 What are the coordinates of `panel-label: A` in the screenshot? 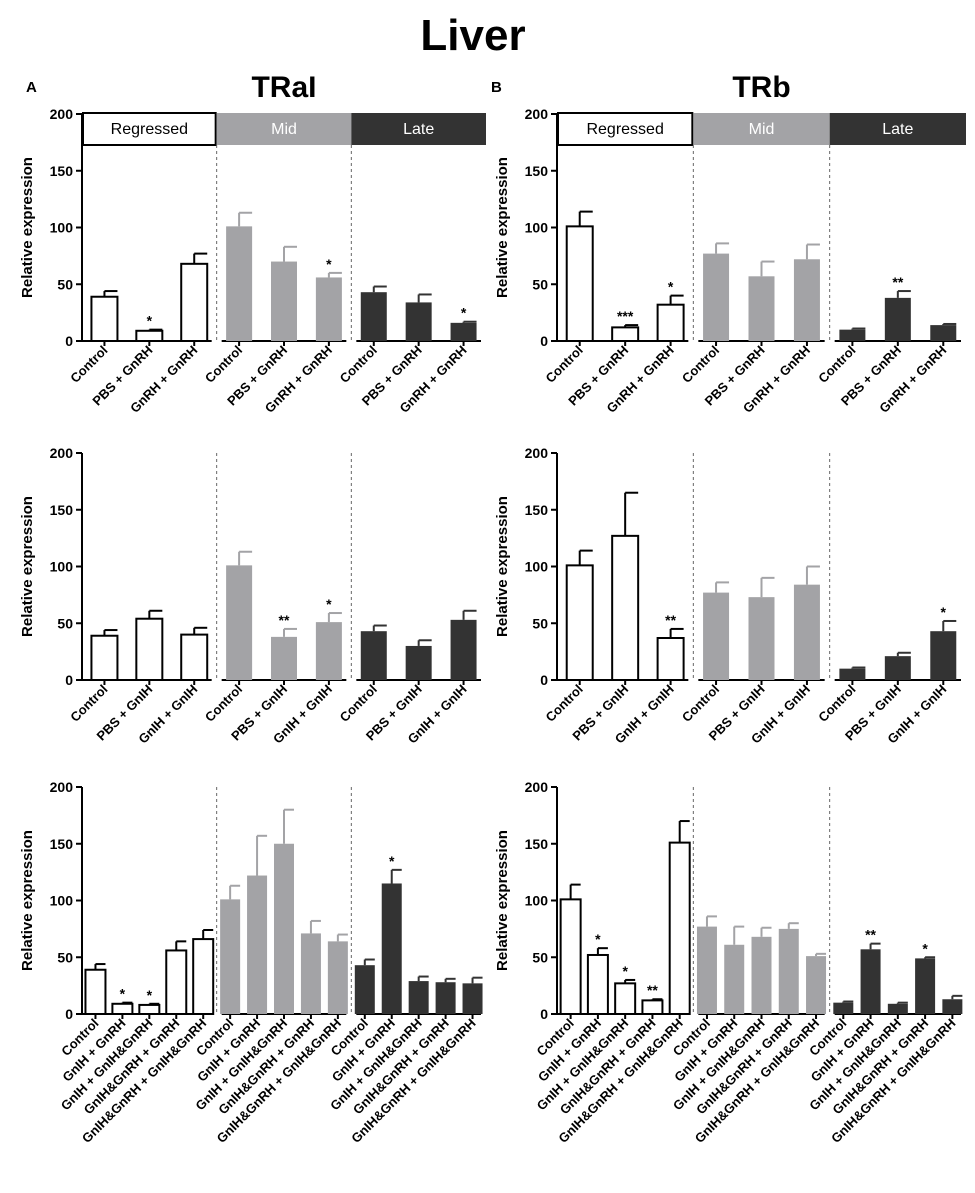 It's located at (31, 87).